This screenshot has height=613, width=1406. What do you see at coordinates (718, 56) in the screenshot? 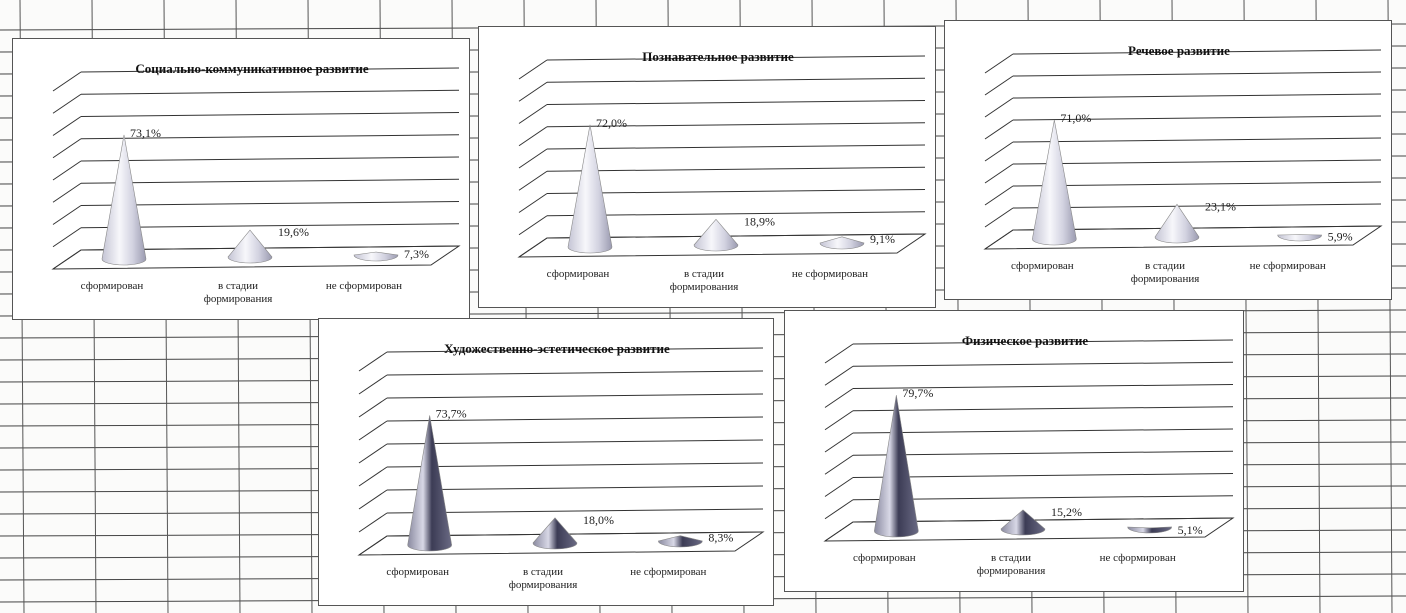
I see `chart-title: Познавательное развитие` at bounding box center [718, 56].